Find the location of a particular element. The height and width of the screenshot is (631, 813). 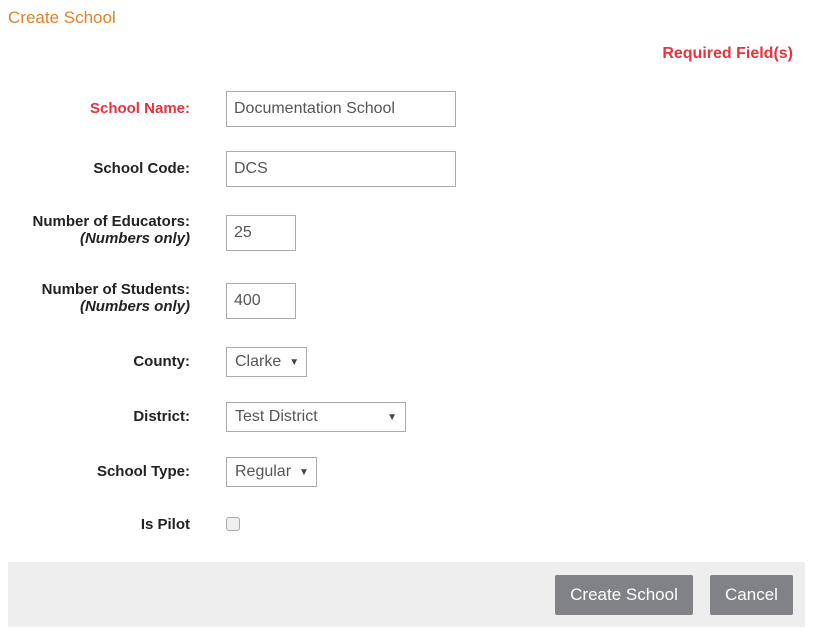

cancel-button: Cancel is located at coordinates (751, 595).